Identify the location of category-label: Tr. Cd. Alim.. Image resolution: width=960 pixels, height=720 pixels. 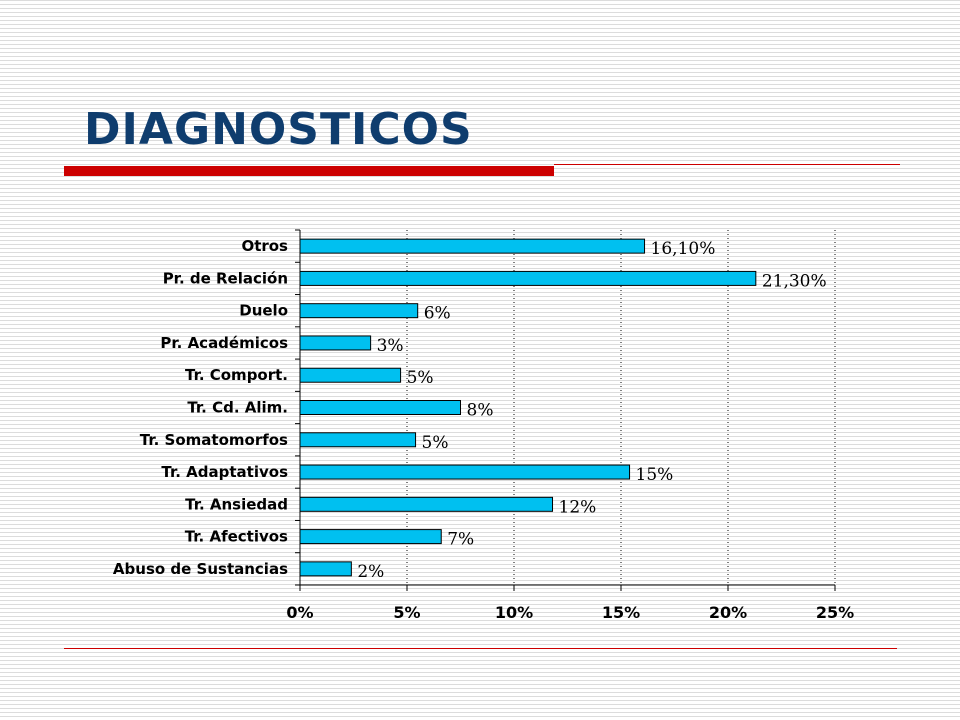
(237, 408).